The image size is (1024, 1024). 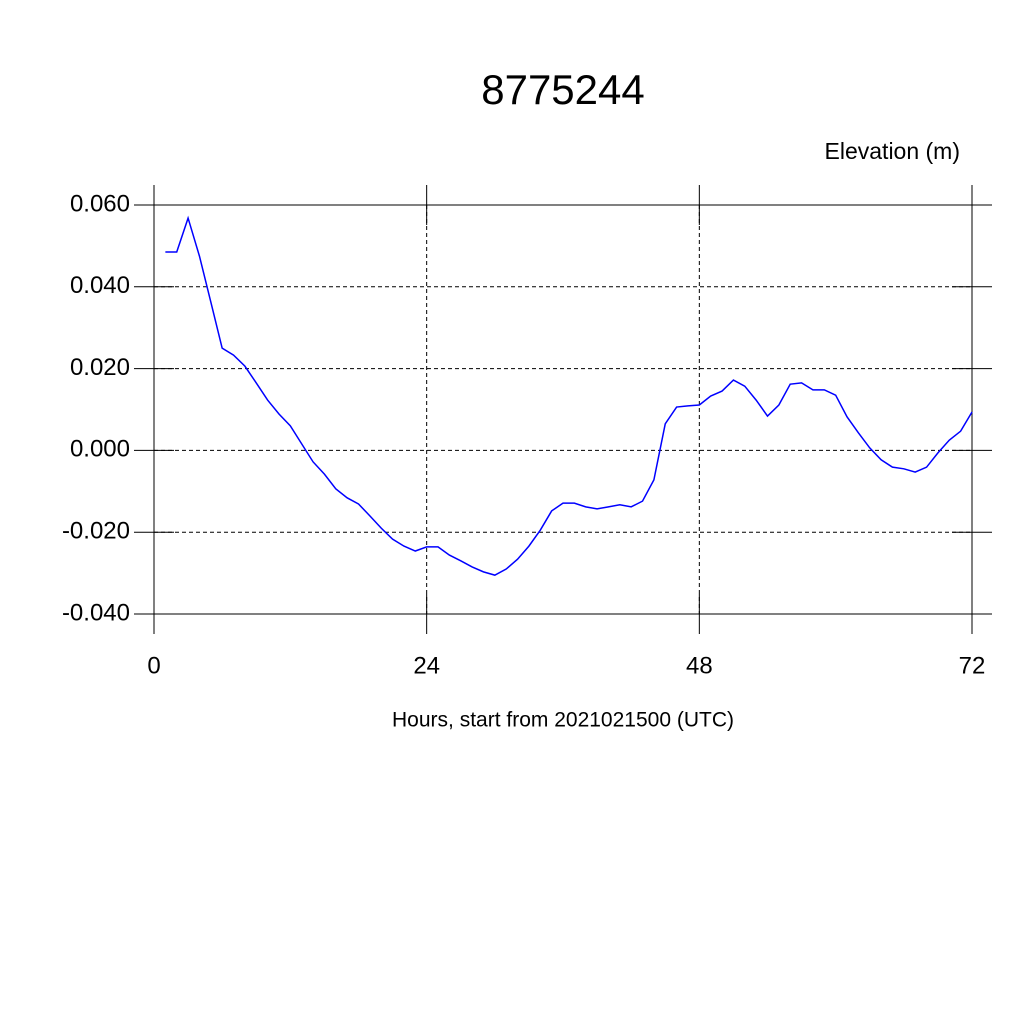 I want to click on x-tick-label: 48, so click(x=699, y=665).